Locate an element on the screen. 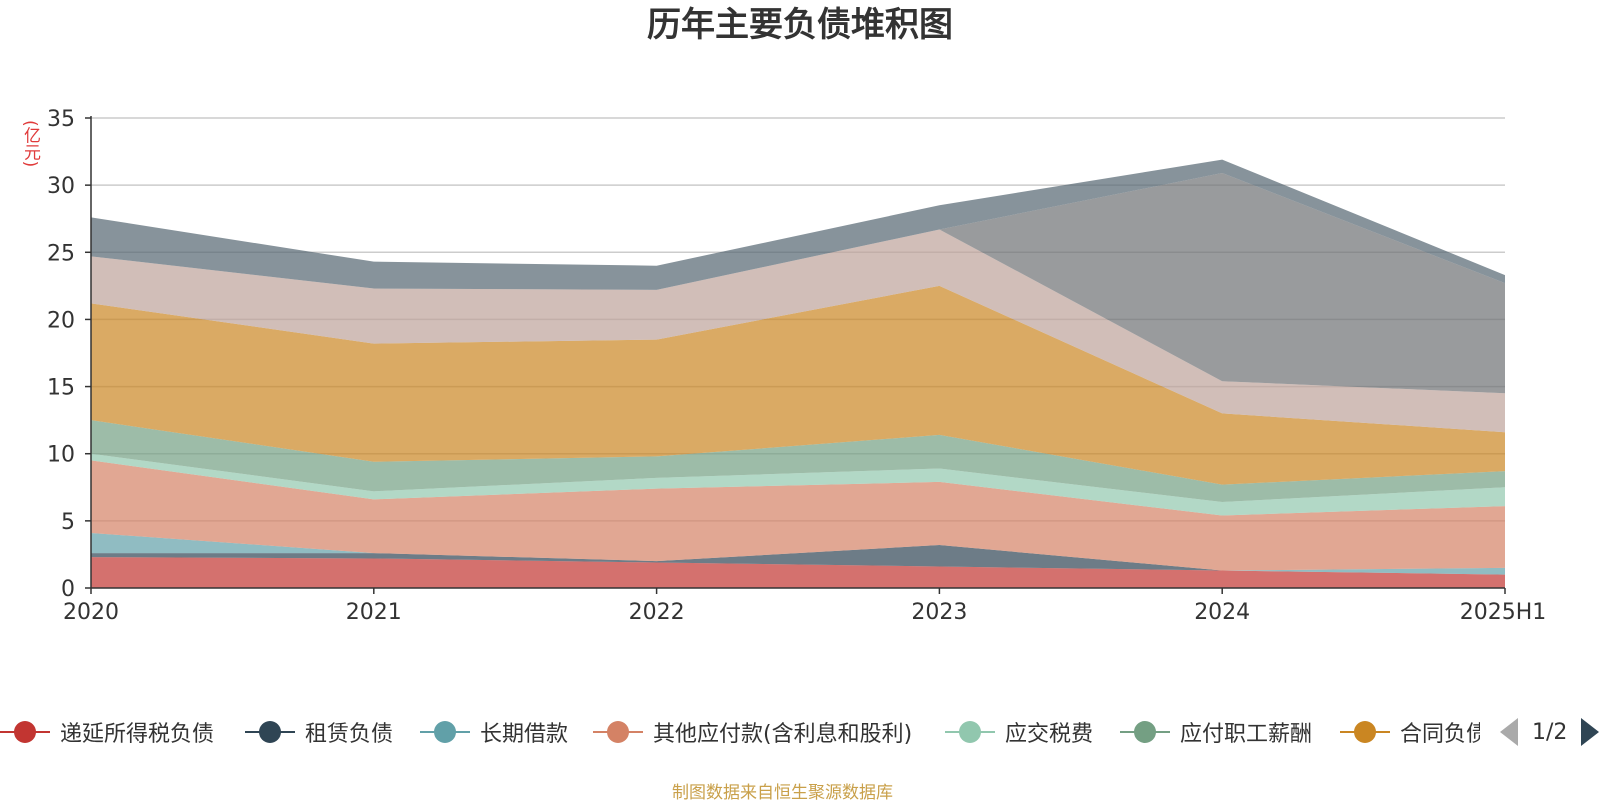 The width and height of the screenshot is (1600, 803). legend-label: 递延所得税负债 is located at coordinates (137, 734).